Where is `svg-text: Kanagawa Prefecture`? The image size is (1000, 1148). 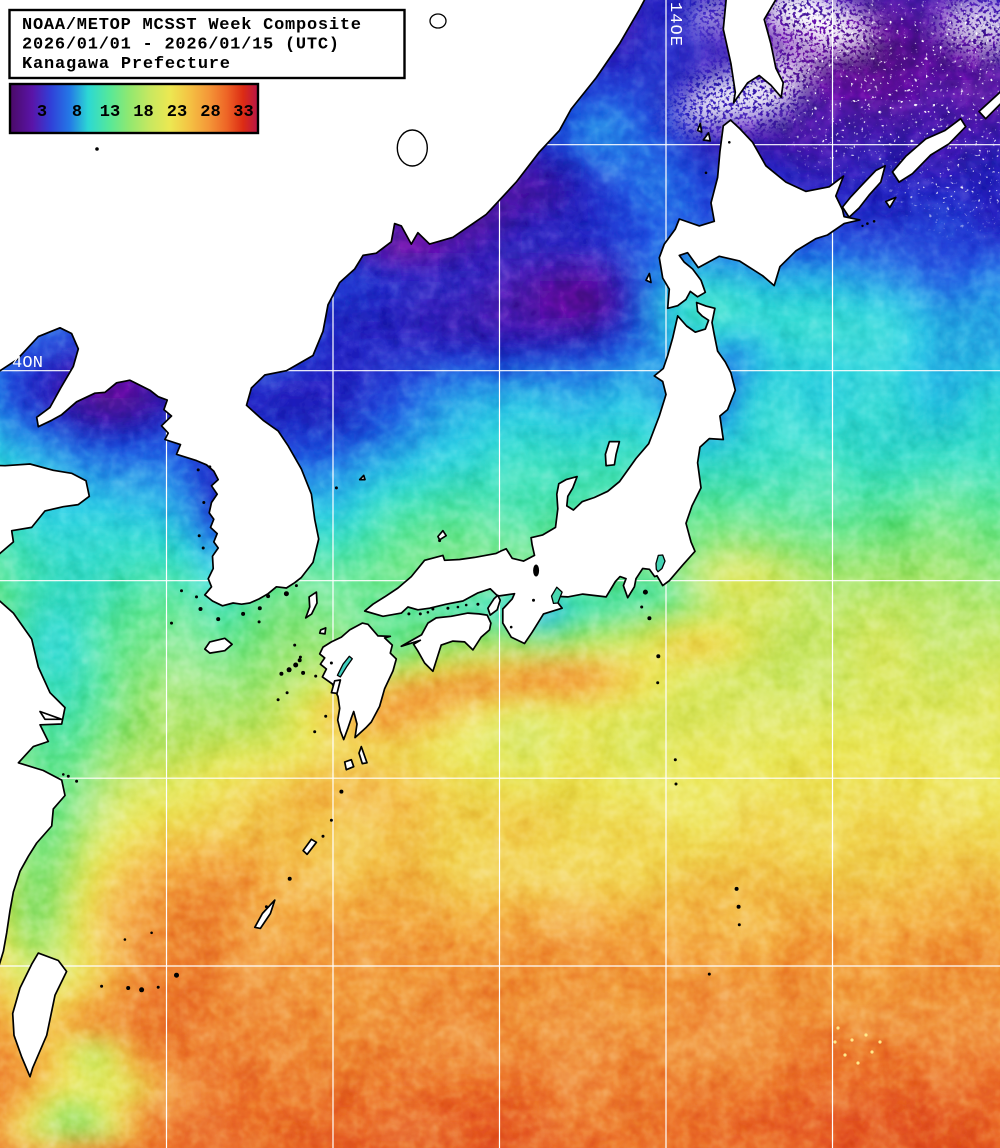
svg-text: Kanagawa Prefecture is located at coordinates (126, 64).